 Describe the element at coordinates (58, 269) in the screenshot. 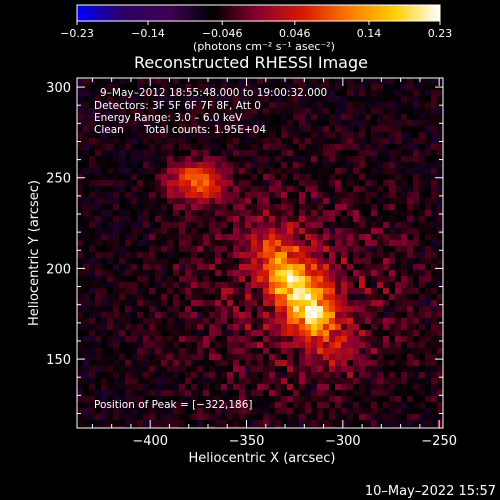

I see `y-tick-label: 200` at that location.